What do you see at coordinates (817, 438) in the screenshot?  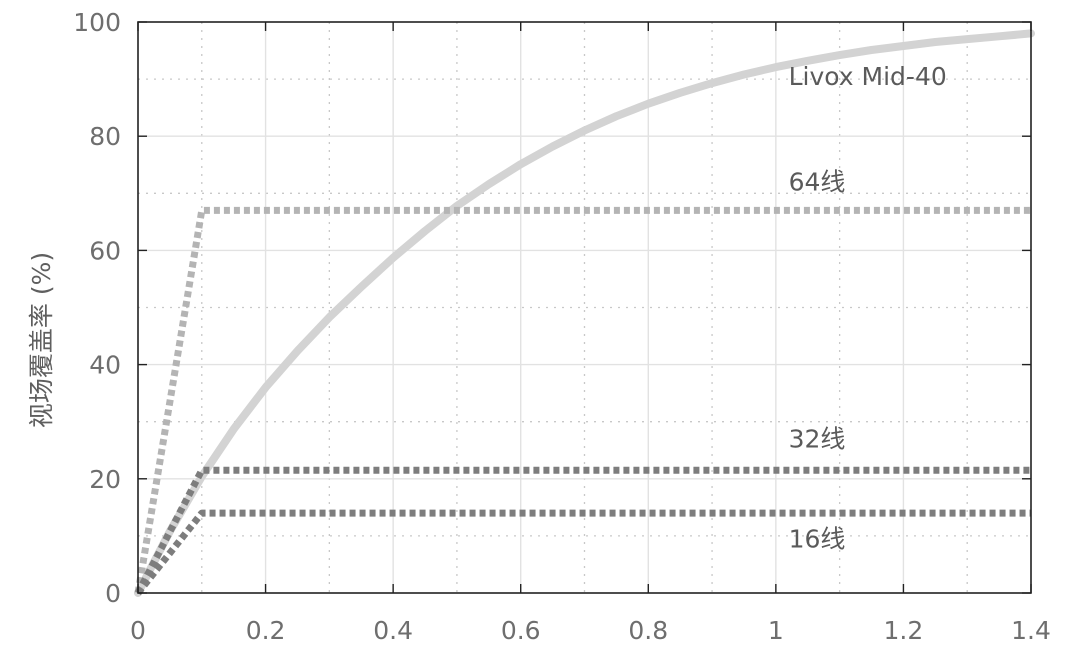 I see `series-label: 32线` at bounding box center [817, 438].